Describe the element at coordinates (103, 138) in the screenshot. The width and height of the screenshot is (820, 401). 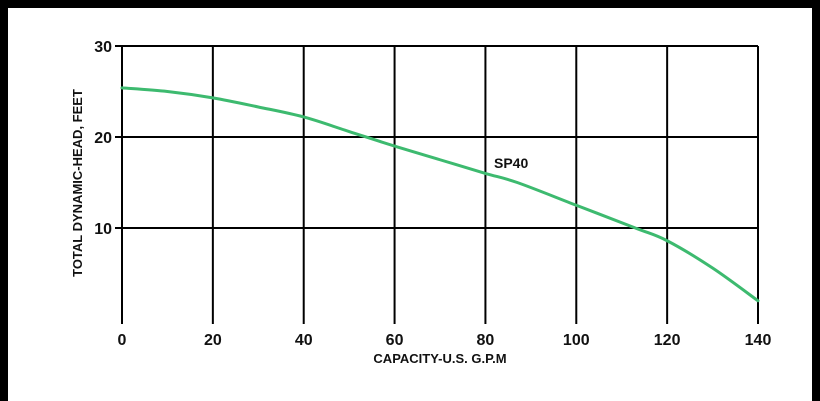
I see `y-tick-label-20: 20` at that location.